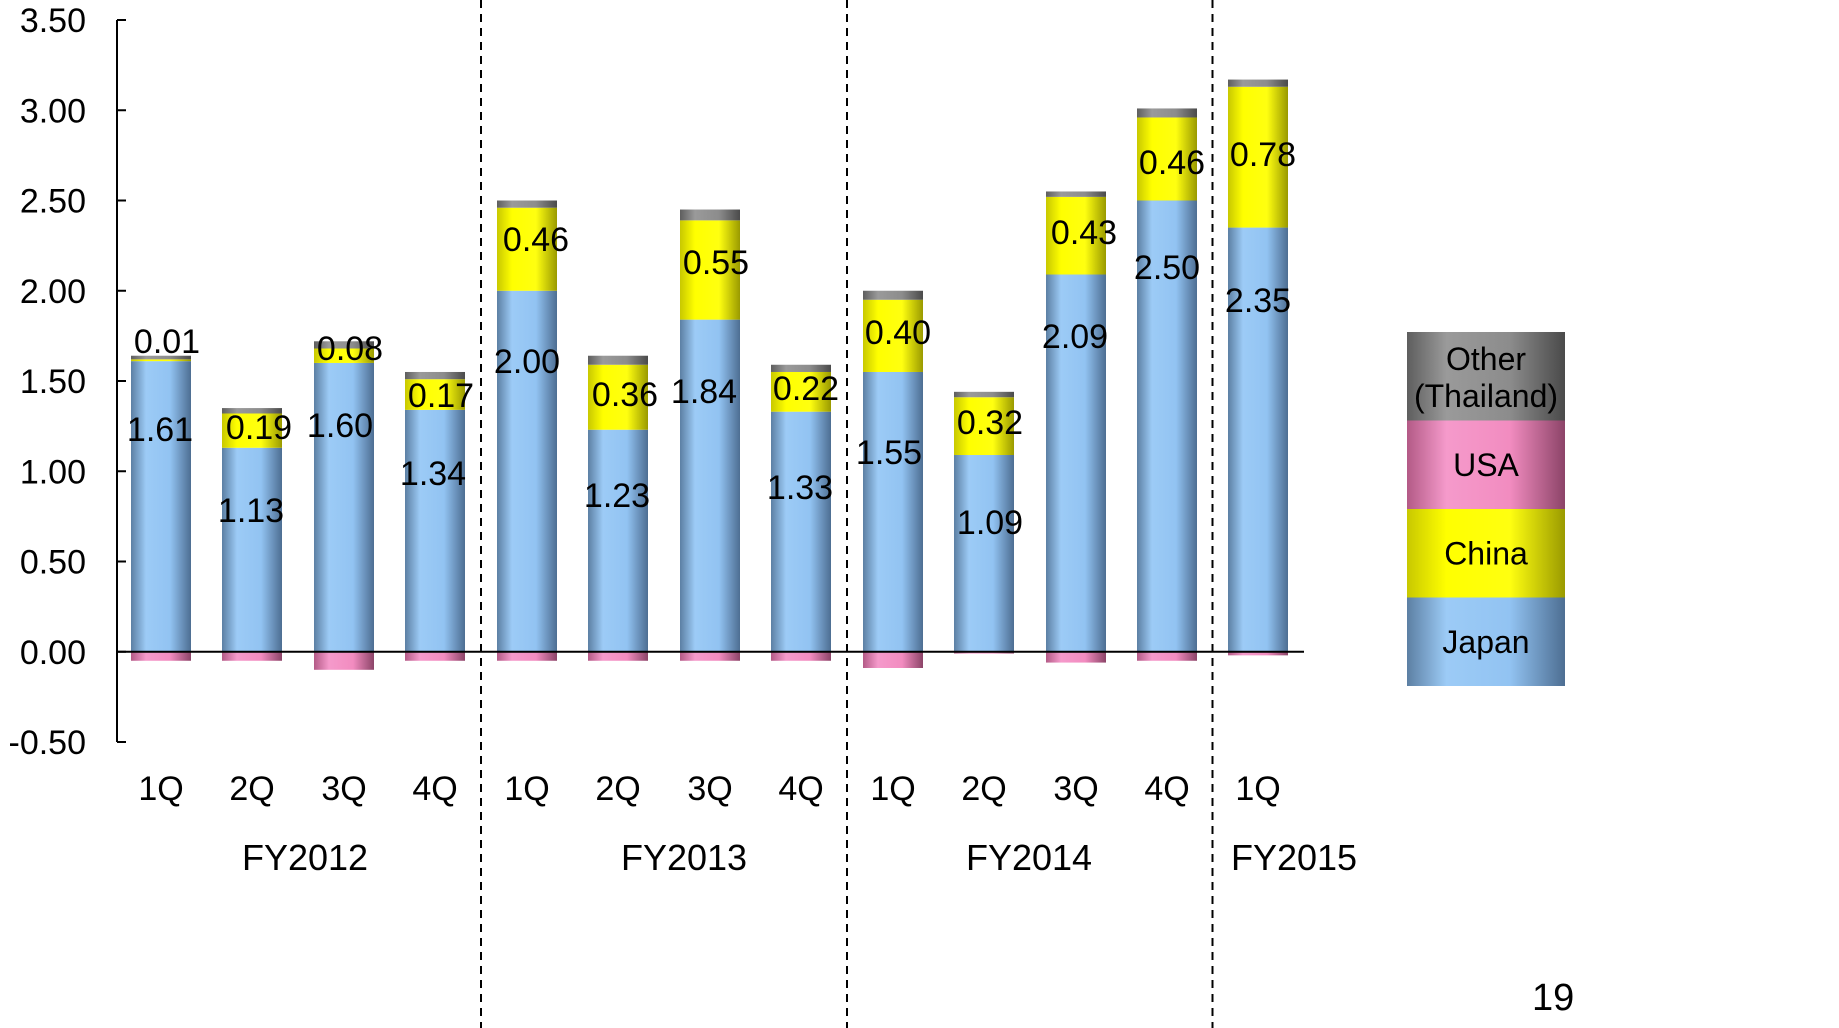 The image size is (1839, 1028). What do you see at coordinates (53, 653) in the screenshot?
I see `y-tick-label: 0.00` at bounding box center [53, 653].